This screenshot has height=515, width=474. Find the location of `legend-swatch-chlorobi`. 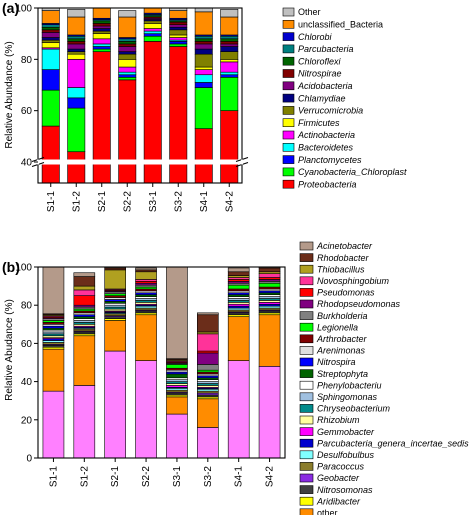

legend-swatch-chlorobi is located at coordinates (288, 36).